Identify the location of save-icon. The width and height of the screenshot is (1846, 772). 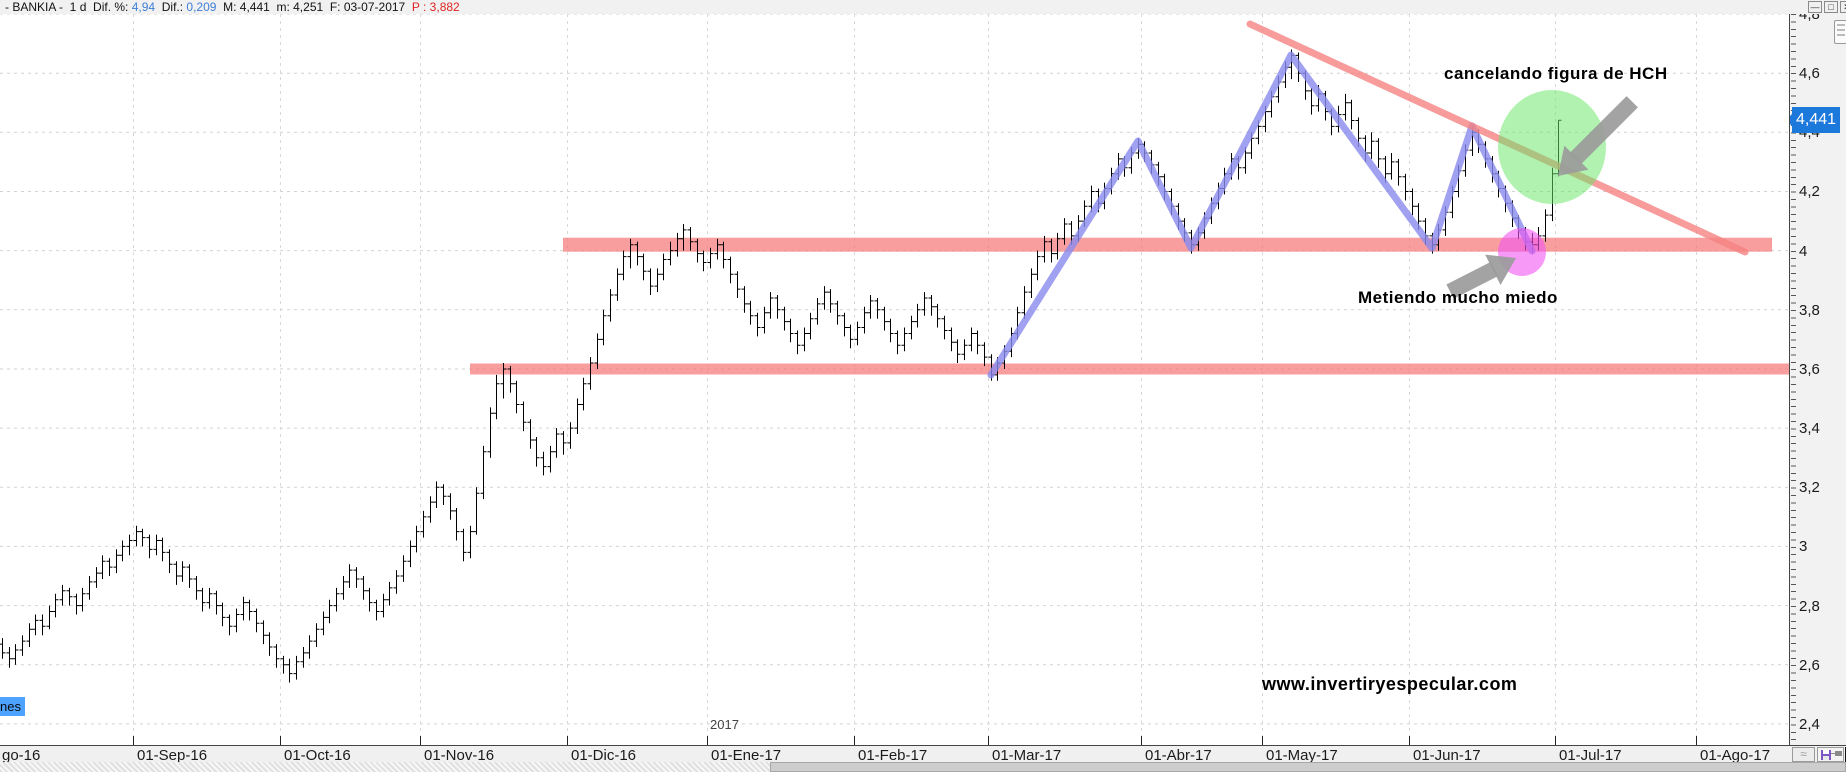
(1826, 755).